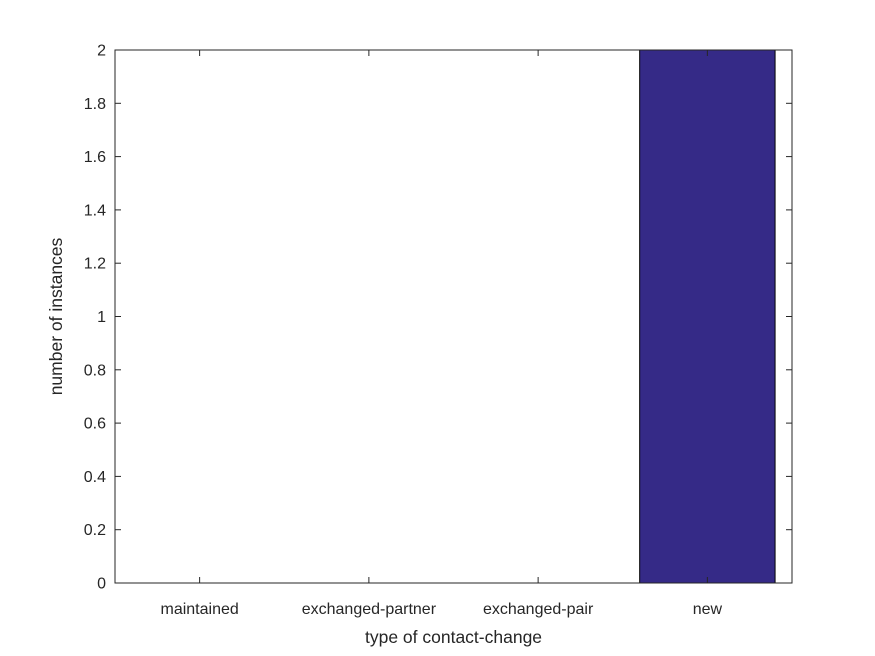 Image resolution: width=875 pixels, height=656 pixels. I want to click on y-tick-label: 0.4, so click(95, 477).